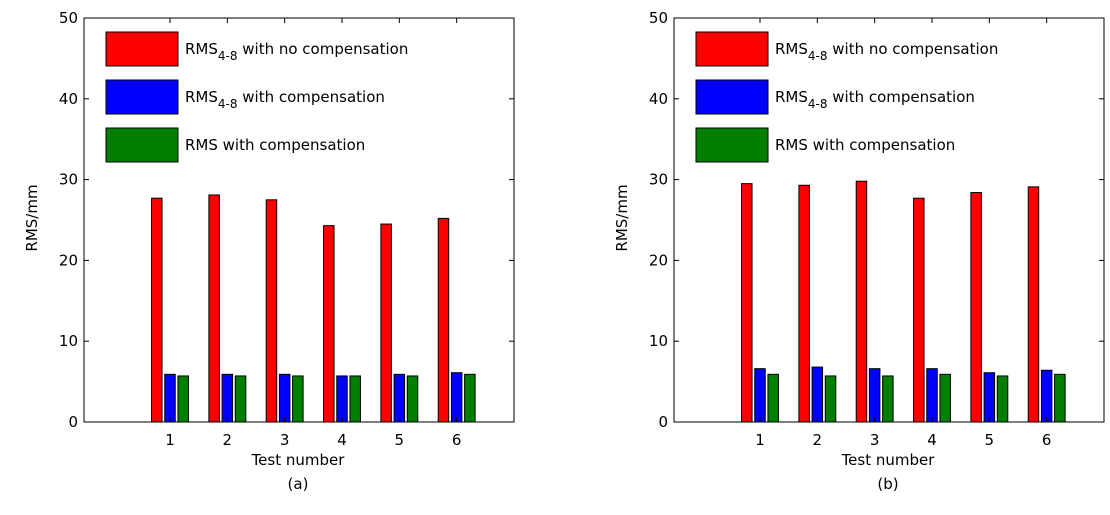 This screenshot has height=515, width=1110. Describe the element at coordinates (887, 484) in the screenshot. I see `panel-caption: (b)` at that location.